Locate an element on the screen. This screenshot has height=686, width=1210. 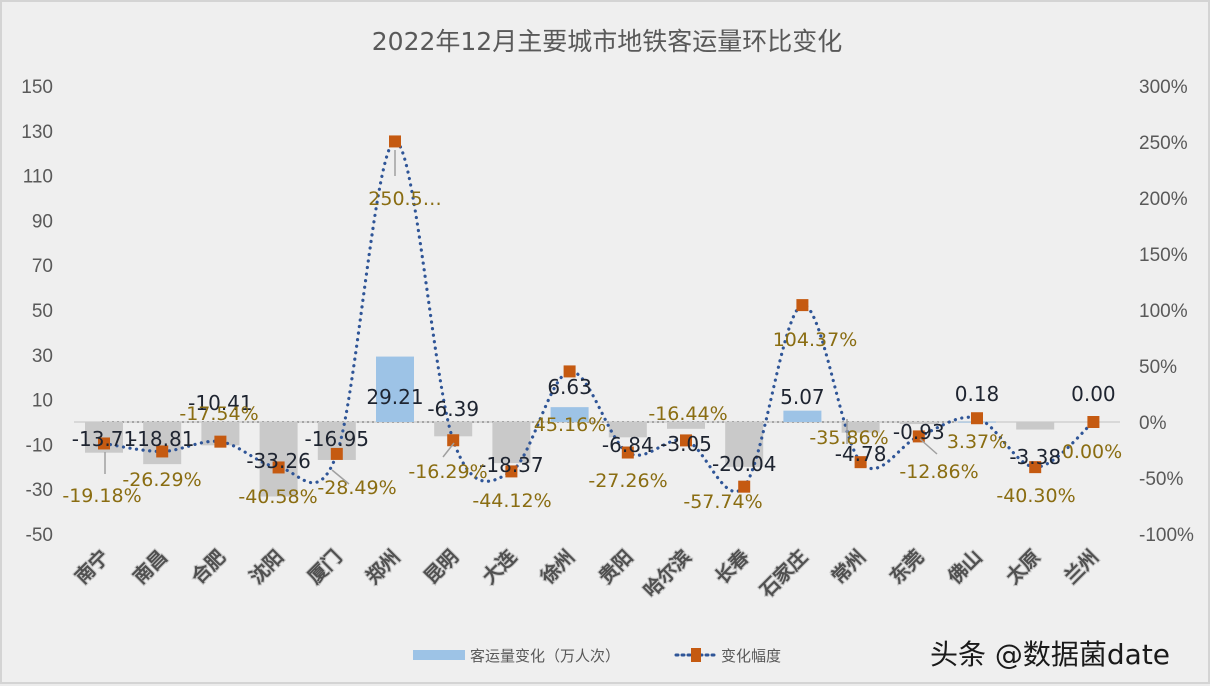
bar-value-label: -3.05 is located at coordinates (686, 444).